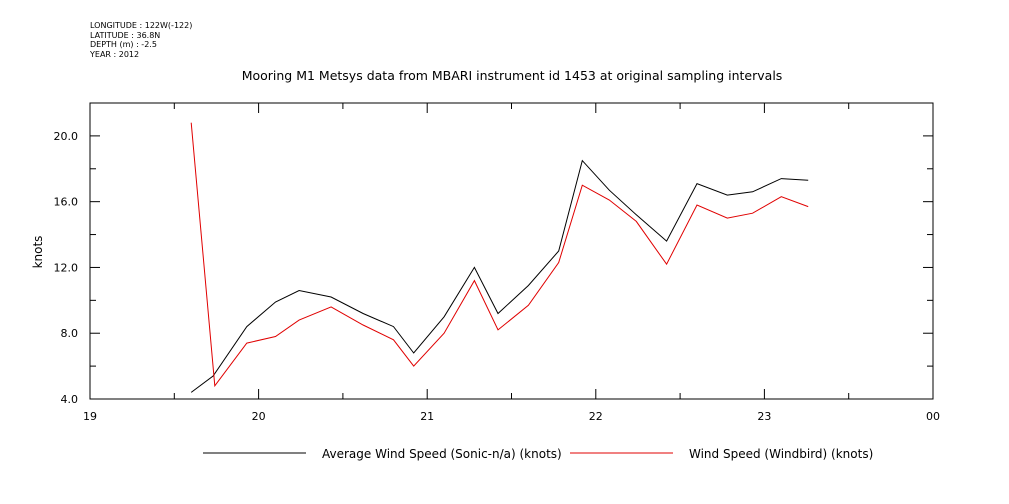  What do you see at coordinates (596, 416) in the screenshot?
I see `x-tick-label: 22` at bounding box center [596, 416].